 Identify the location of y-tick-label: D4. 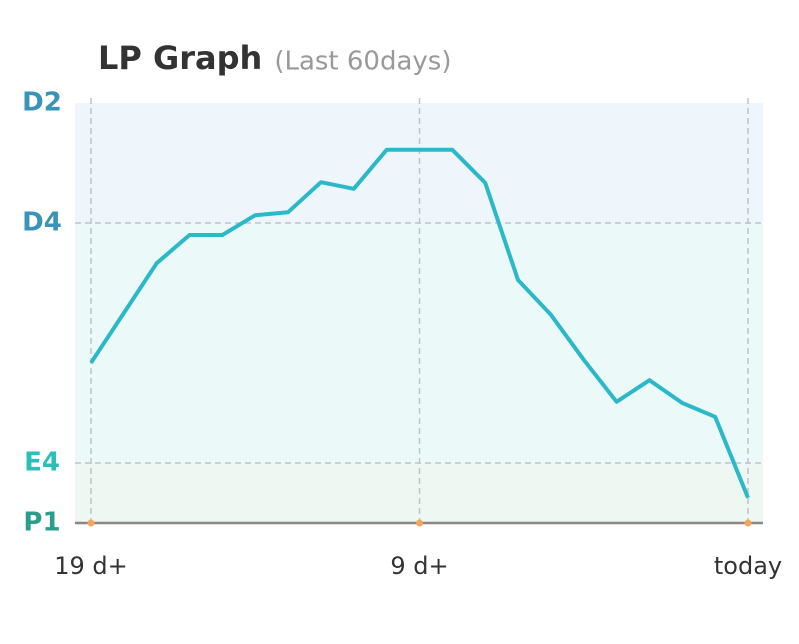
(42, 223).